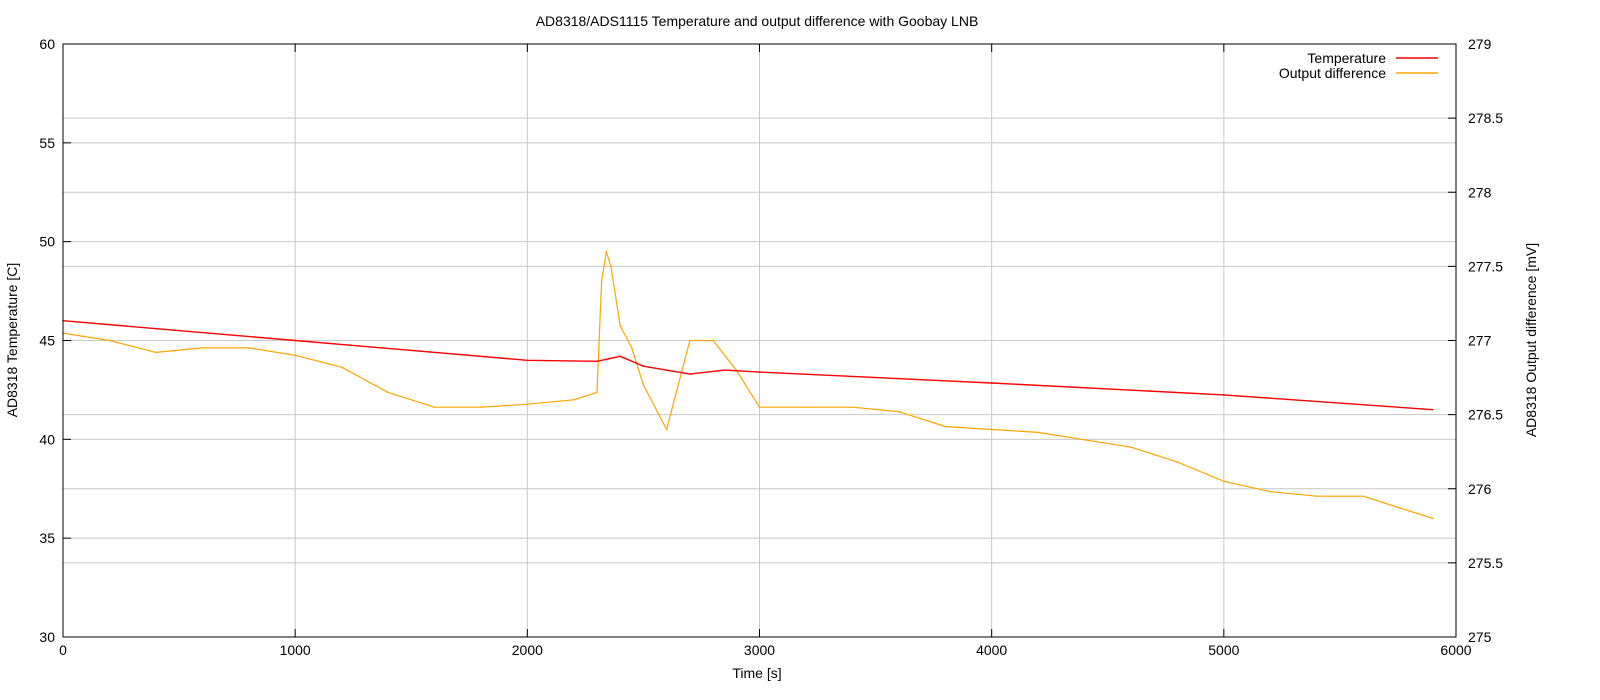 This screenshot has width=1600, height=700. What do you see at coordinates (1531, 340) in the screenshot?
I see `y2-axis-label: AD8318 Output difference [mV]` at bounding box center [1531, 340].